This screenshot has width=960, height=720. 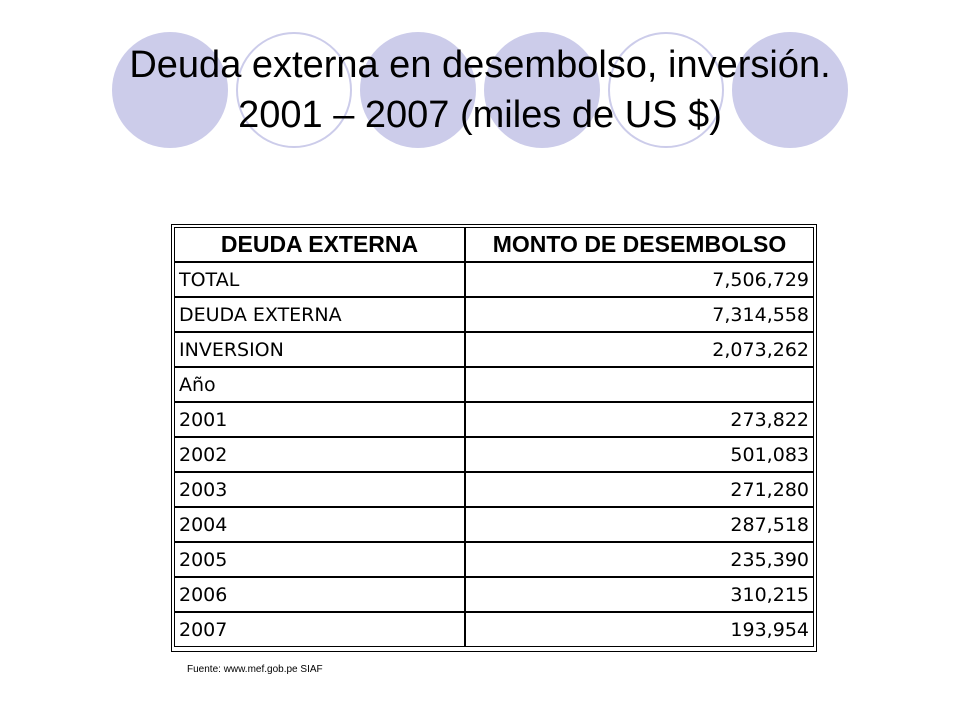 I want to click on title-line-2: 2001 – 2007 (miles de US $), so click(x=480, y=115).